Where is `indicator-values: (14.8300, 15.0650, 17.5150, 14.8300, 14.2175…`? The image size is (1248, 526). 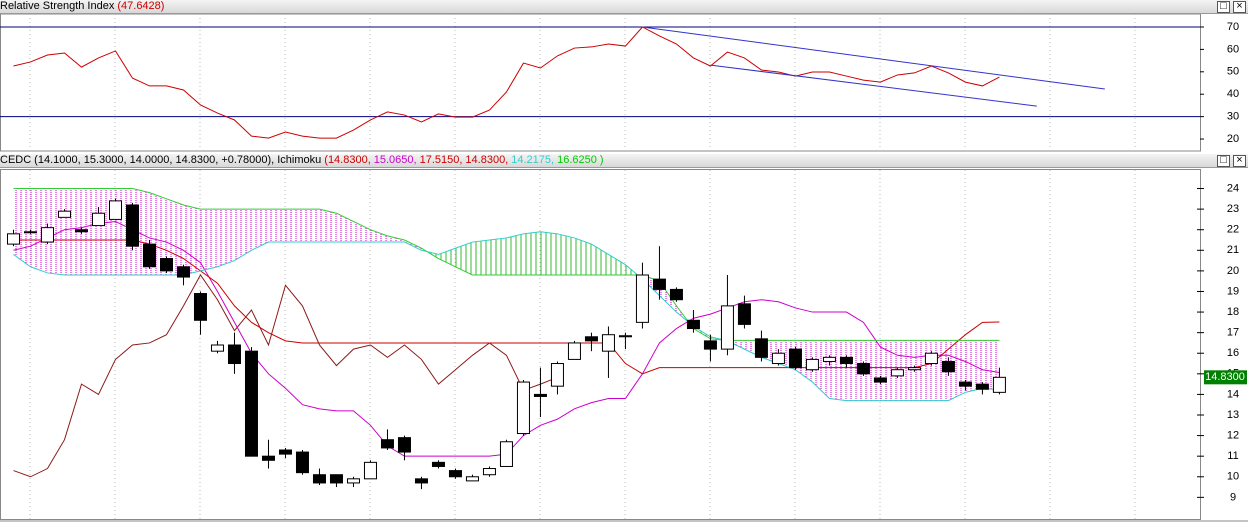
indicator-values: (14.8300, 15.0650, 17.5150, 14.8300, 14.2175… is located at coordinates (465, 160).